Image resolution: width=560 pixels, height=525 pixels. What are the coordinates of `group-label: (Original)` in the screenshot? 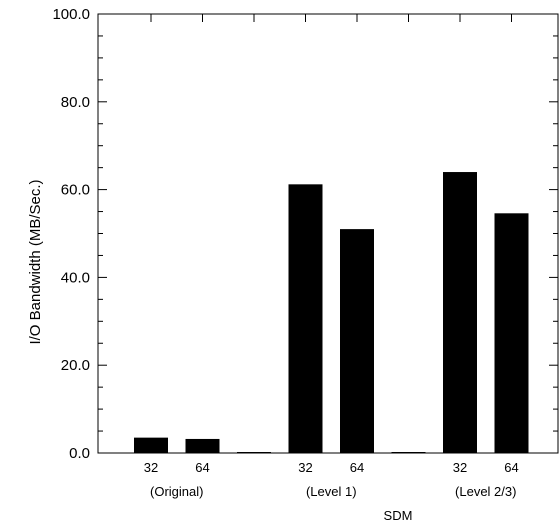 It's located at (176, 491).